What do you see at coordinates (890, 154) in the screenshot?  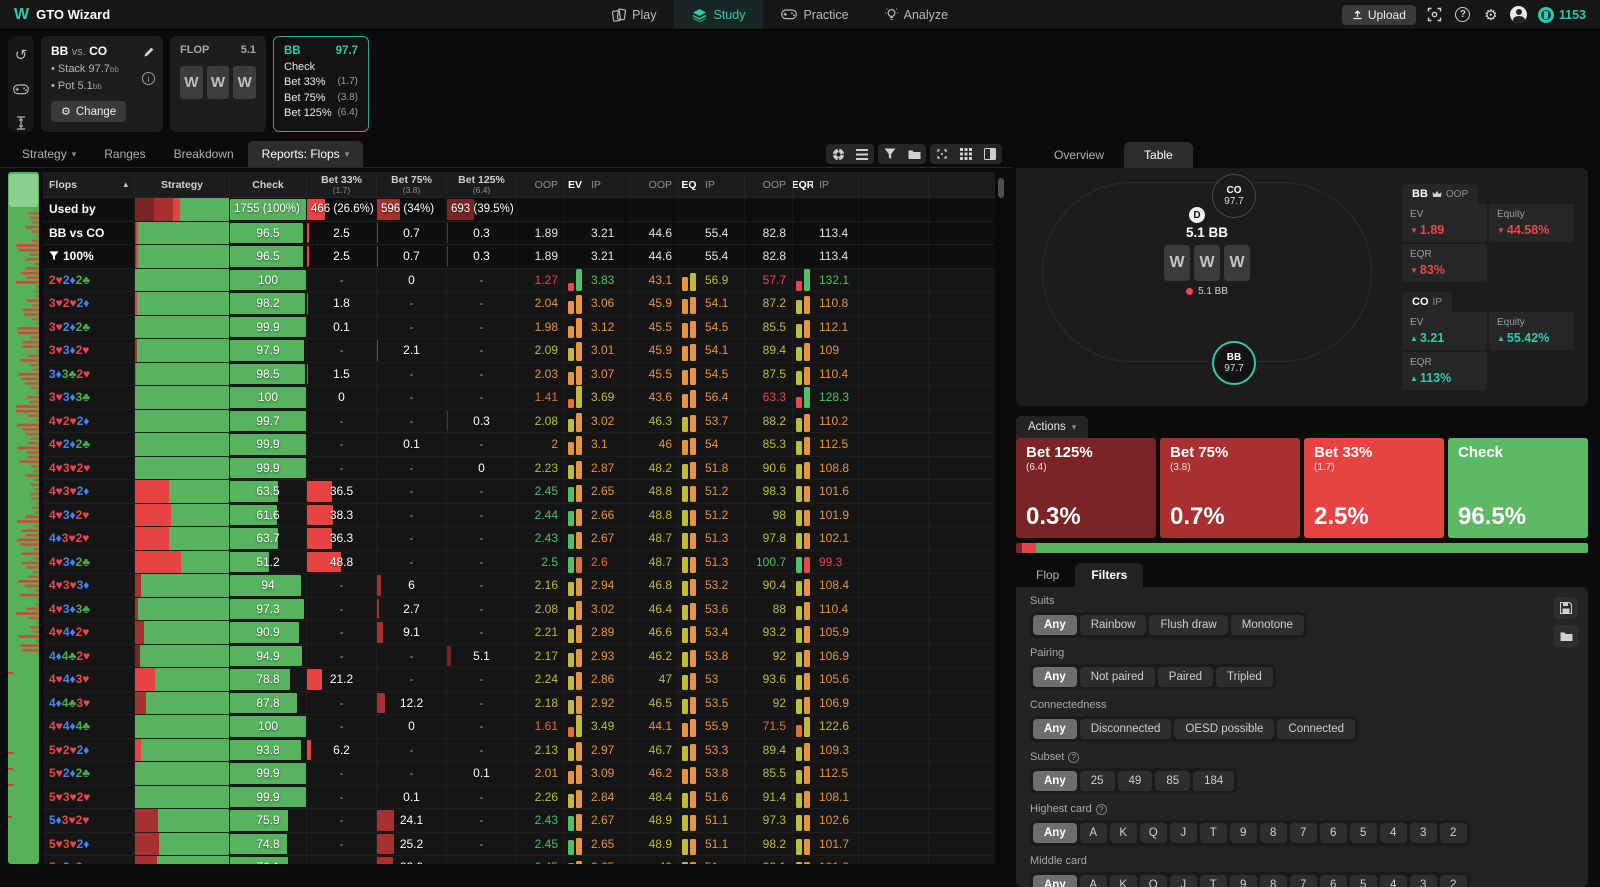 I see `filter-icon` at bounding box center [890, 154].